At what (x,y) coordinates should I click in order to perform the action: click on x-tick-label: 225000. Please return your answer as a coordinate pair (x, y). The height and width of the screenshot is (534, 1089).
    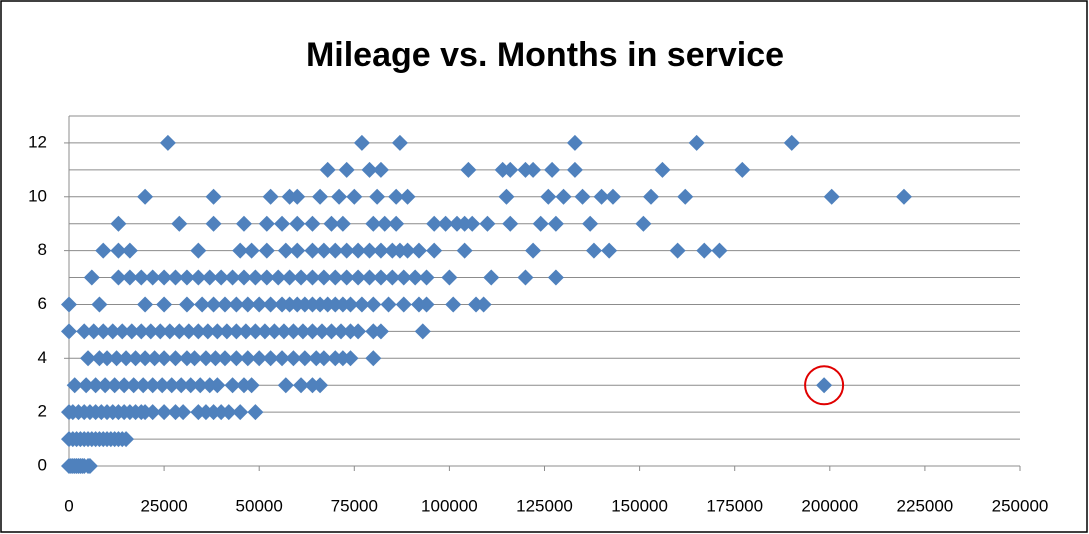
    Looking at the image, I should click on (925, 505).